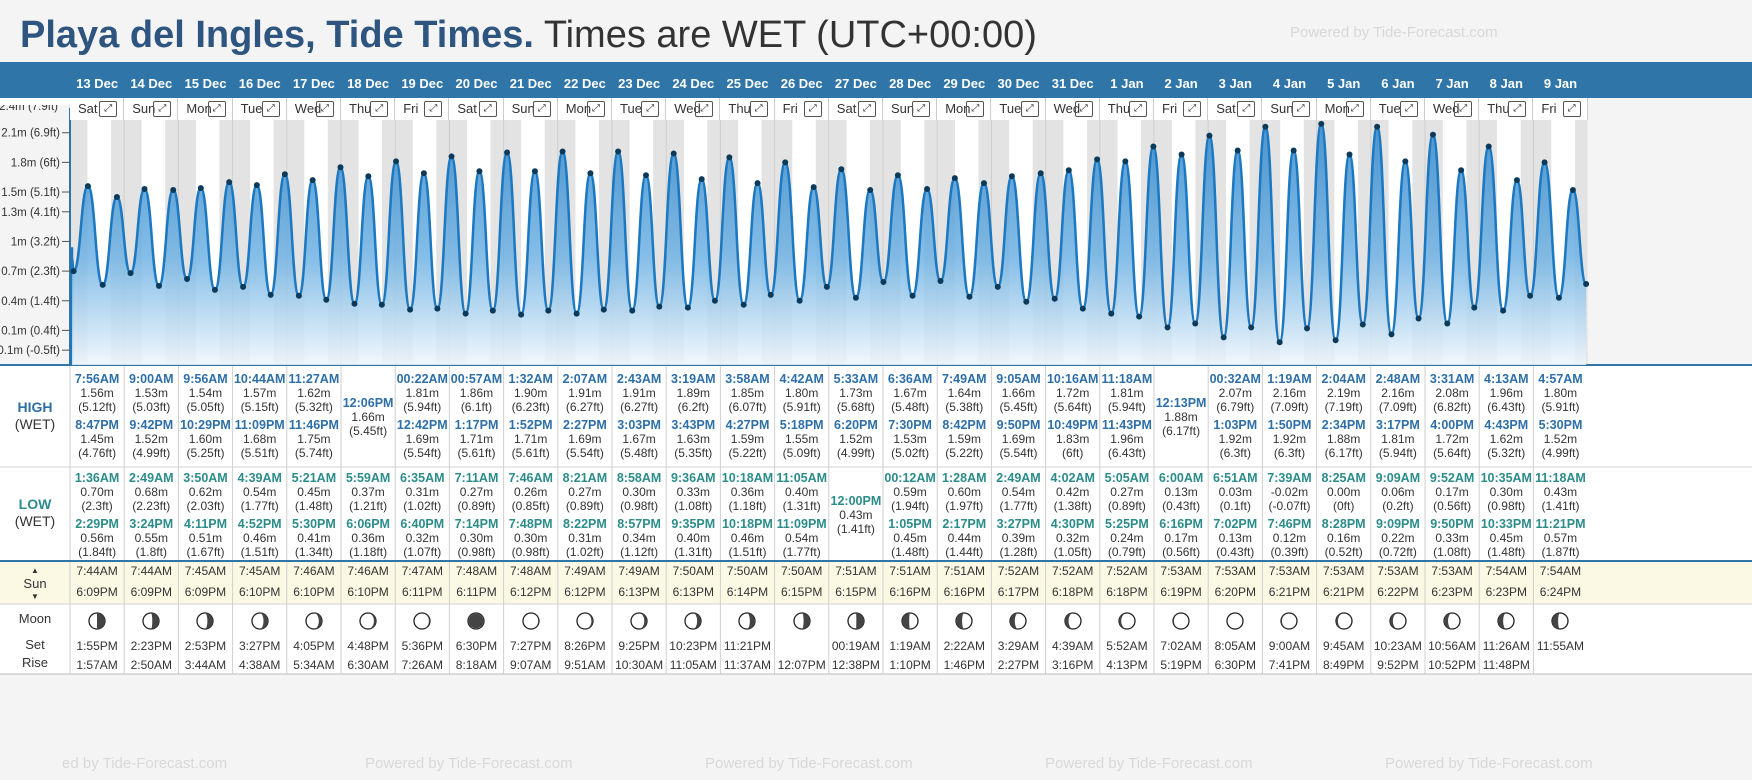 This screenshot has width=1752, height=780. Describe the element at coordinates (1398, 83) in the screenshot. I see `date-header: 6 Jan` at that location.